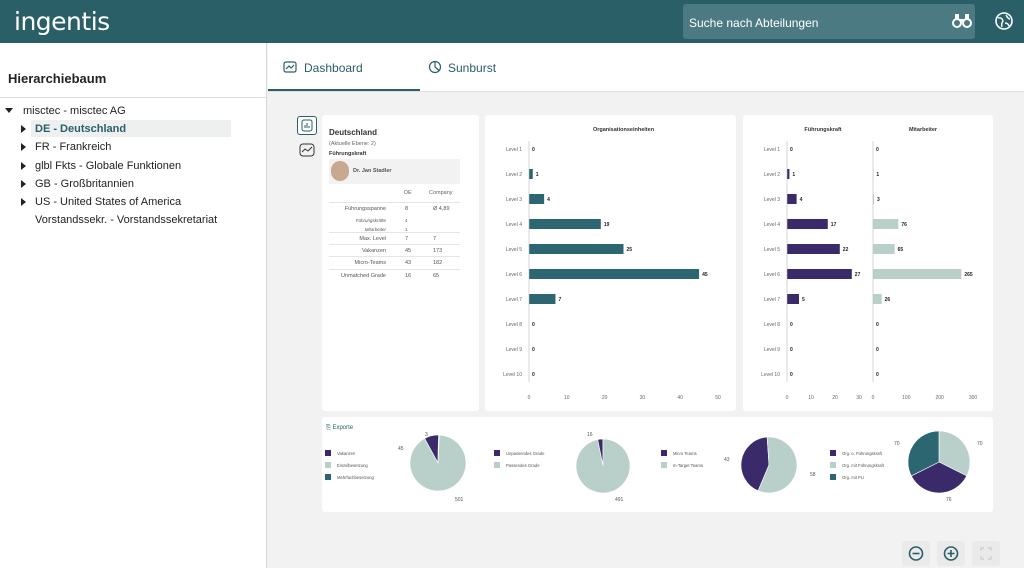 This screenshot has height=568, width=1024. What do you see at coordinates (495, 67) in the screenshot?
I see `tab-sunburst: Sunburst` at bounding box center [495, 67].